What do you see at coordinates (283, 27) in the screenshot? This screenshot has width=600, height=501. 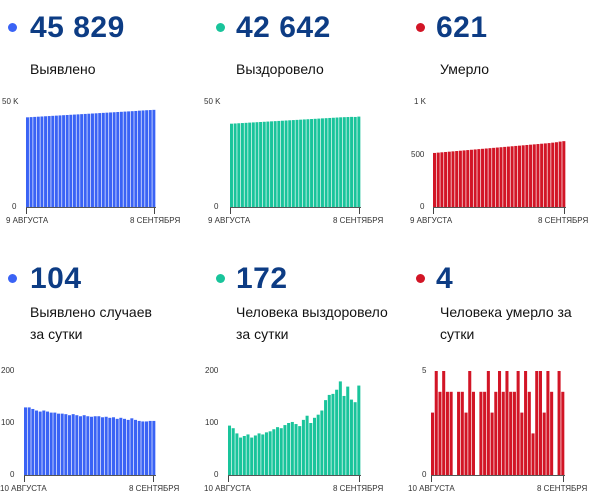 I see `recovered-total-value: 42 642` at bounding box center [283, 27].